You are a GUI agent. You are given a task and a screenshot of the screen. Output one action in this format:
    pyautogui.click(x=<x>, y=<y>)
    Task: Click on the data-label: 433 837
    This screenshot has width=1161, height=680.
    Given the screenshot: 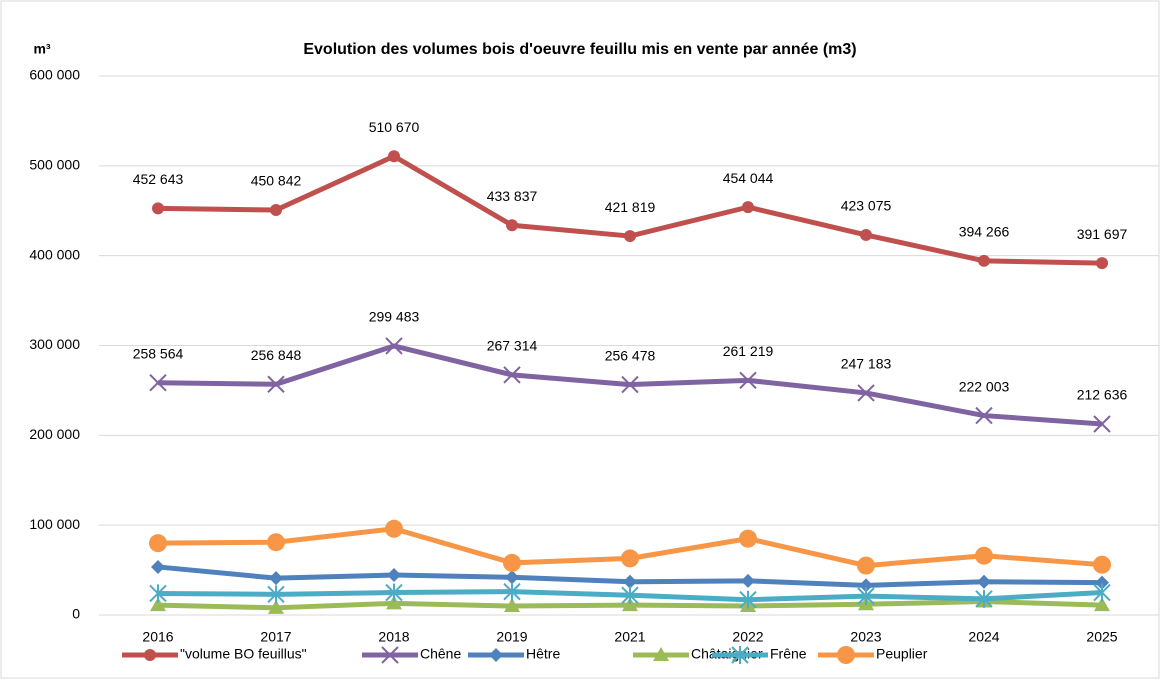 What is the action you would take?
    pyautogui.click(x=512, y=196)
    